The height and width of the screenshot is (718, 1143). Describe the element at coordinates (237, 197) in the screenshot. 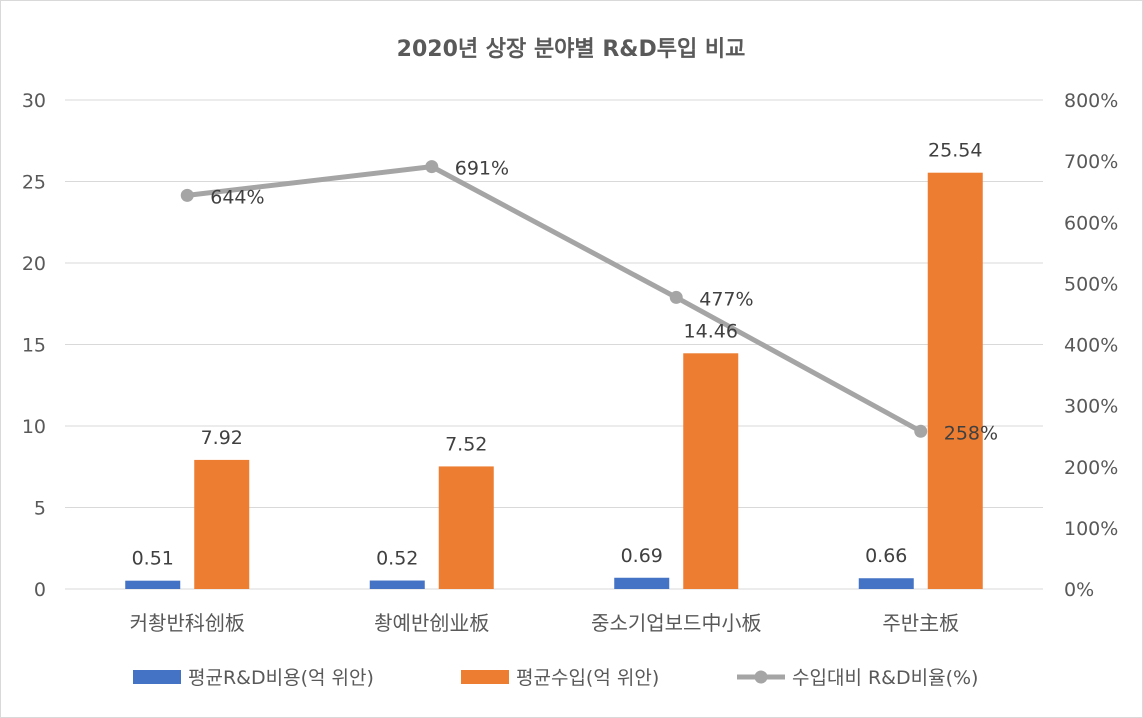

I see `line-value-label: 644%` at that location.